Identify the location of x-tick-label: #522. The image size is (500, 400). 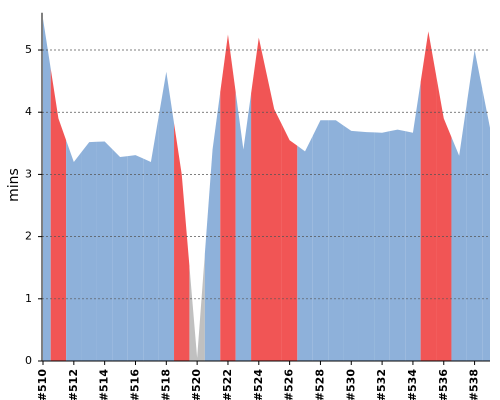
(227, 384).